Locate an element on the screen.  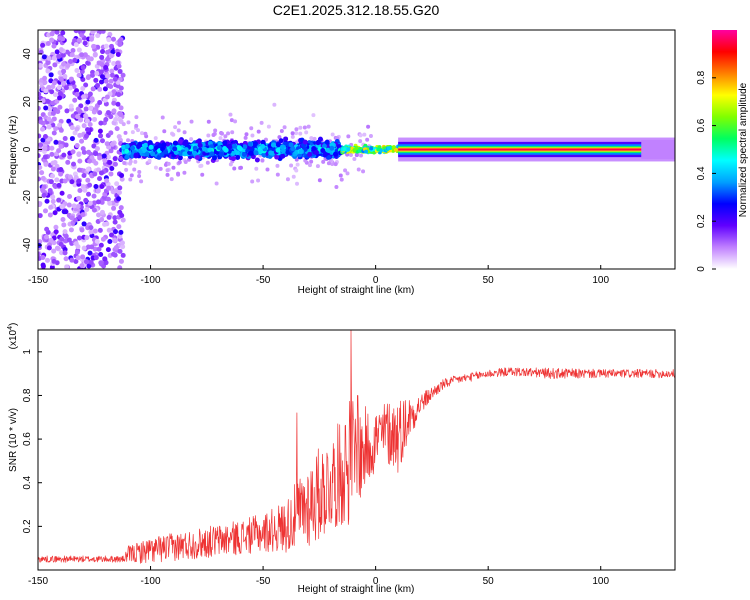
colorbar-gradient is located at coordinates (724, 149).